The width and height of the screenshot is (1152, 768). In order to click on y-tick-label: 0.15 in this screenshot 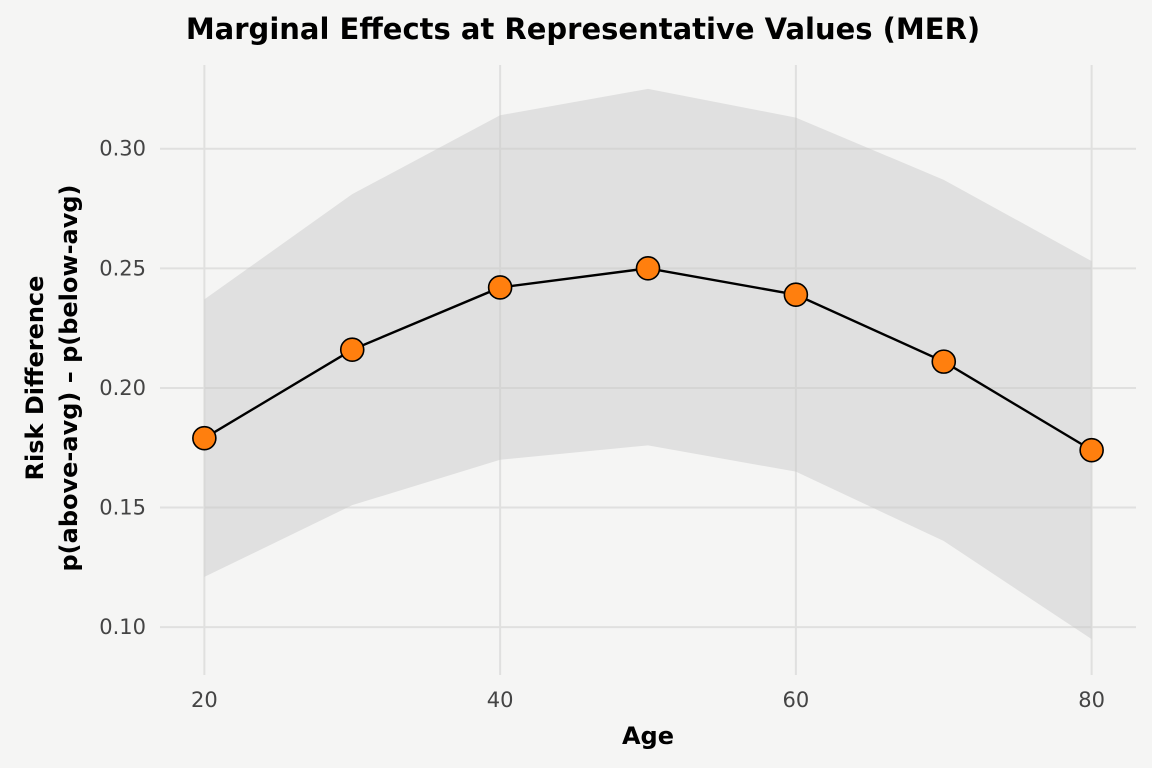, I will do `click(122, 508)`.